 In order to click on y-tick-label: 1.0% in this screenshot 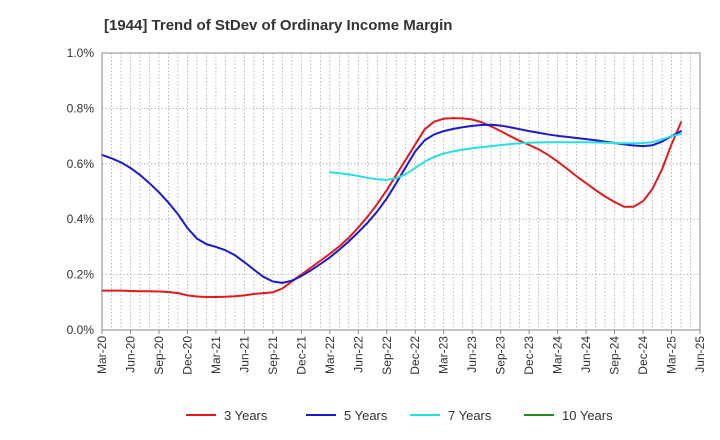, I will do `click(81, 53)`.